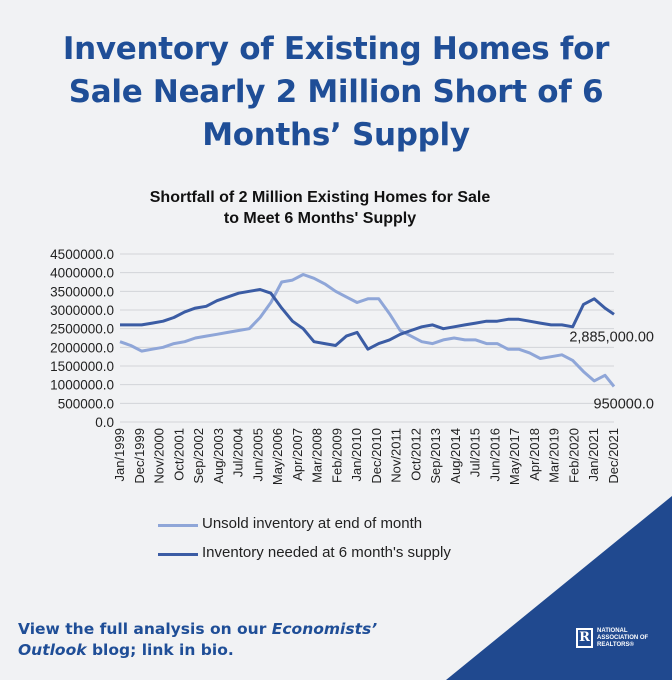  I want to click on x-tick-label: Apr/2007, so click(297, 454).